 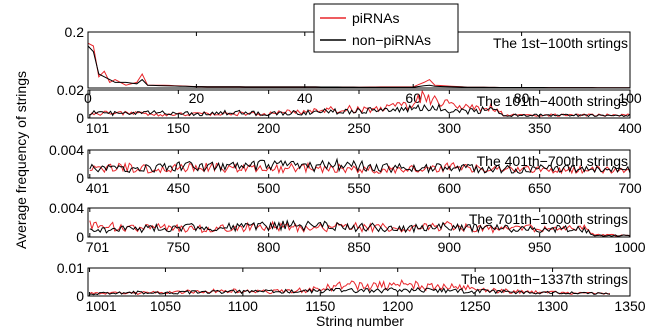 I want to click on x-tick-label: 1001, so click(x=101, y=306).